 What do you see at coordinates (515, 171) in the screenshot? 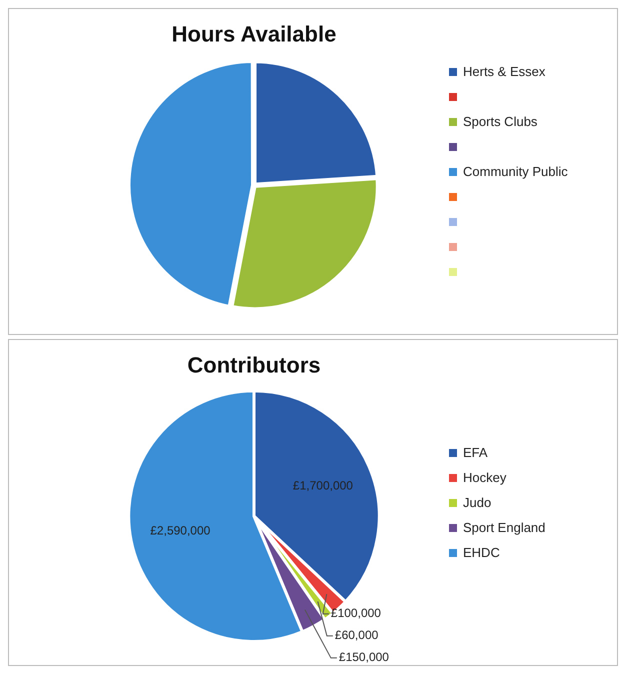
I see `legend-label: Community Public` at bounding box center [515, 171].